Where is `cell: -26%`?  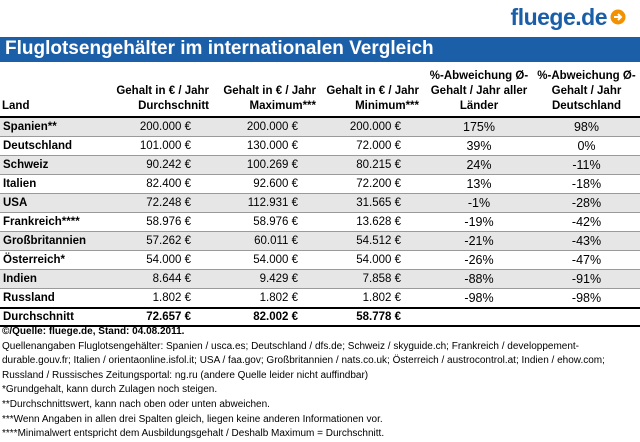 cell: -26% is located at coordinates (479, 260).